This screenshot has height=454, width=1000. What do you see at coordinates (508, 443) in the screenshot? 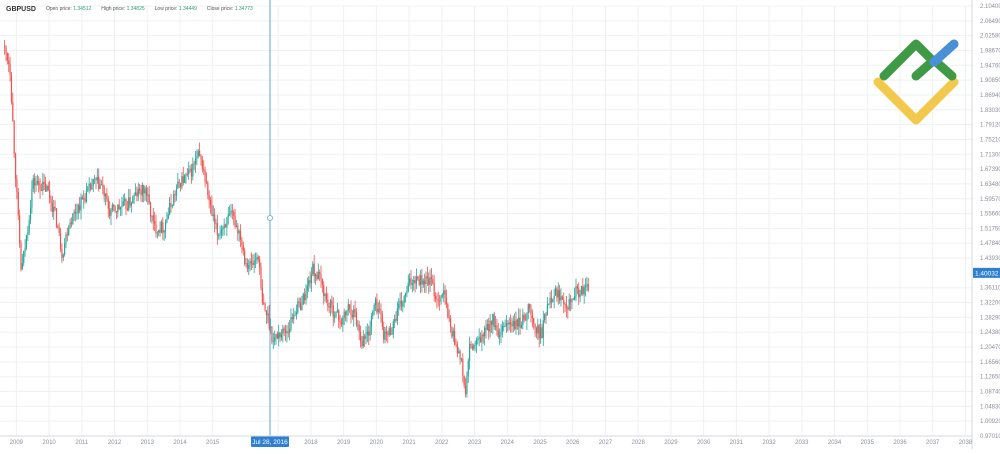
I see `x-tick-label: 2024` at bounding box center [508, 443].